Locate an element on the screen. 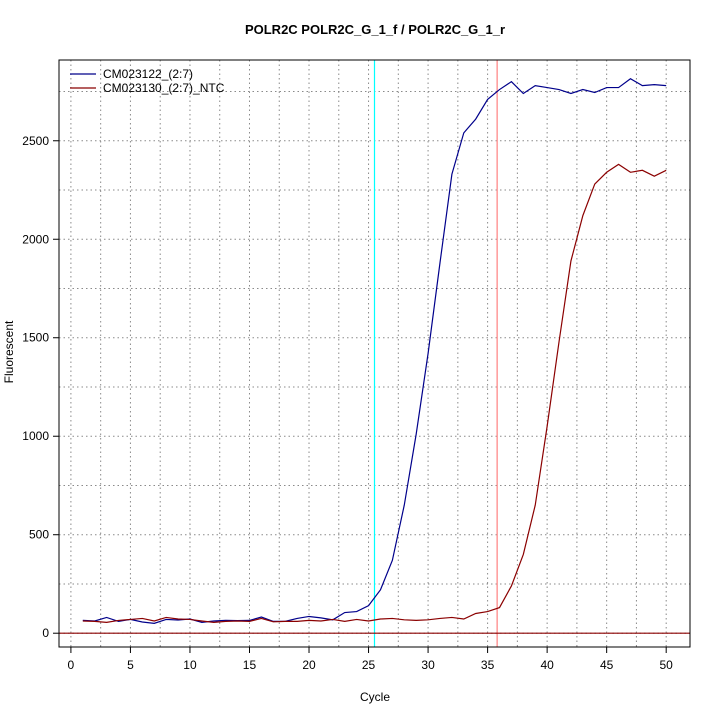  y-tick-label: 2000 is located at coordinates (35, 239).